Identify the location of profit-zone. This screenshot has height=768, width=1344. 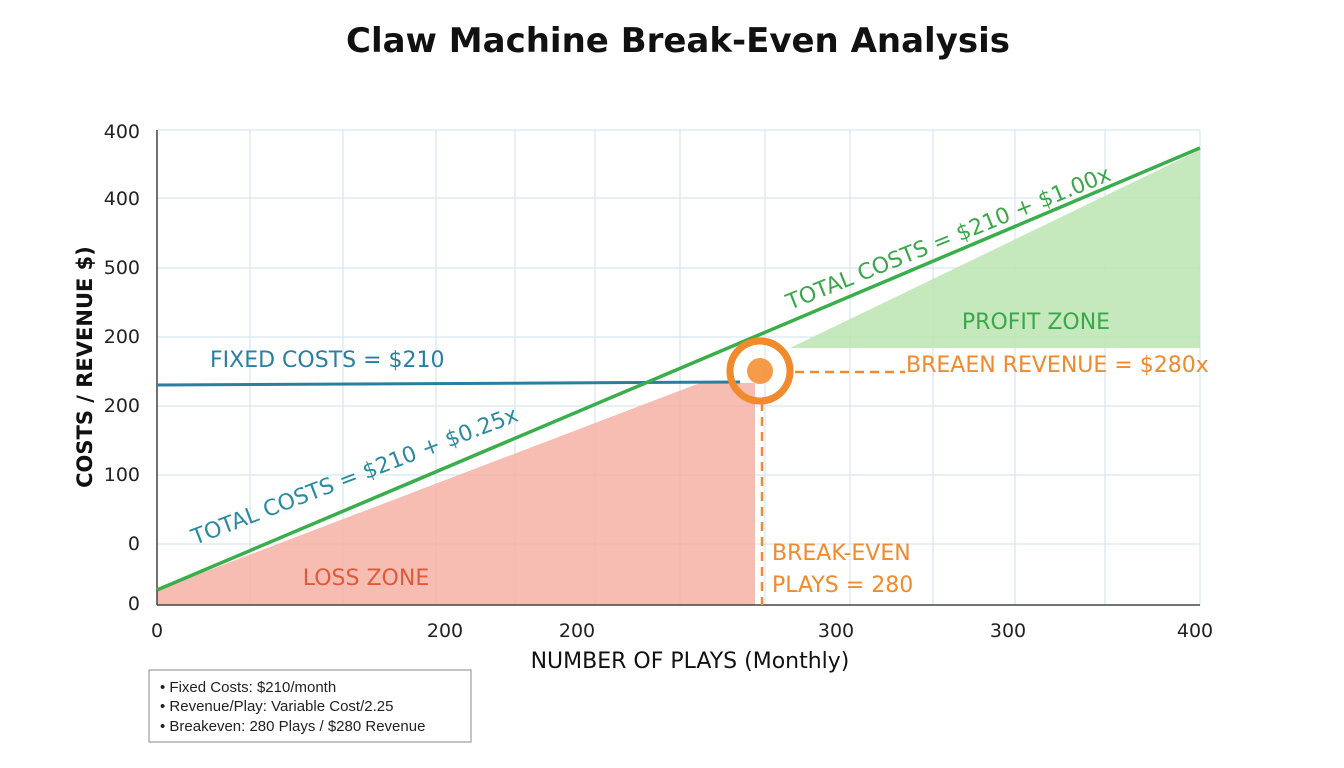
(995, 249).